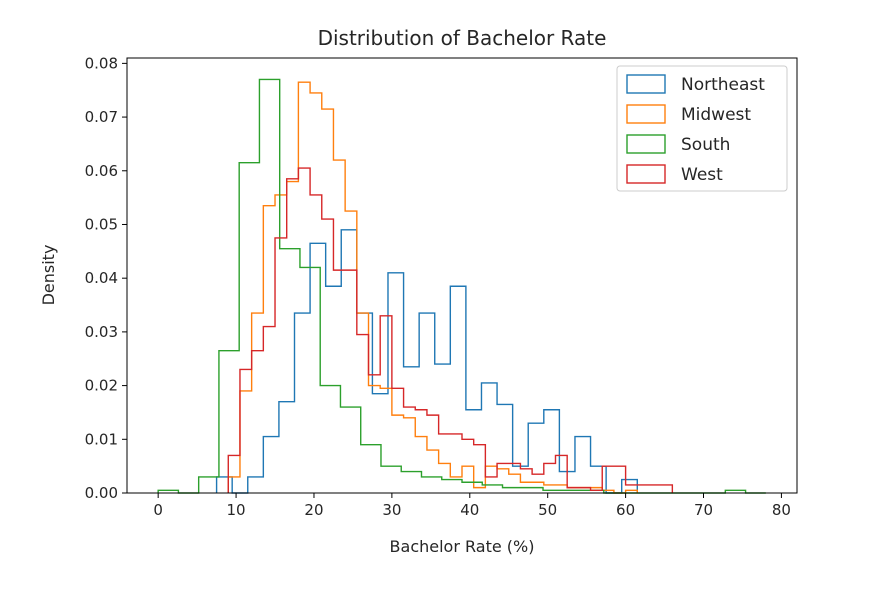  What do you see at coordinates (48, 275) in the screenshot?
I see `y-axis-label: Density` at bounding box center [48, 275].